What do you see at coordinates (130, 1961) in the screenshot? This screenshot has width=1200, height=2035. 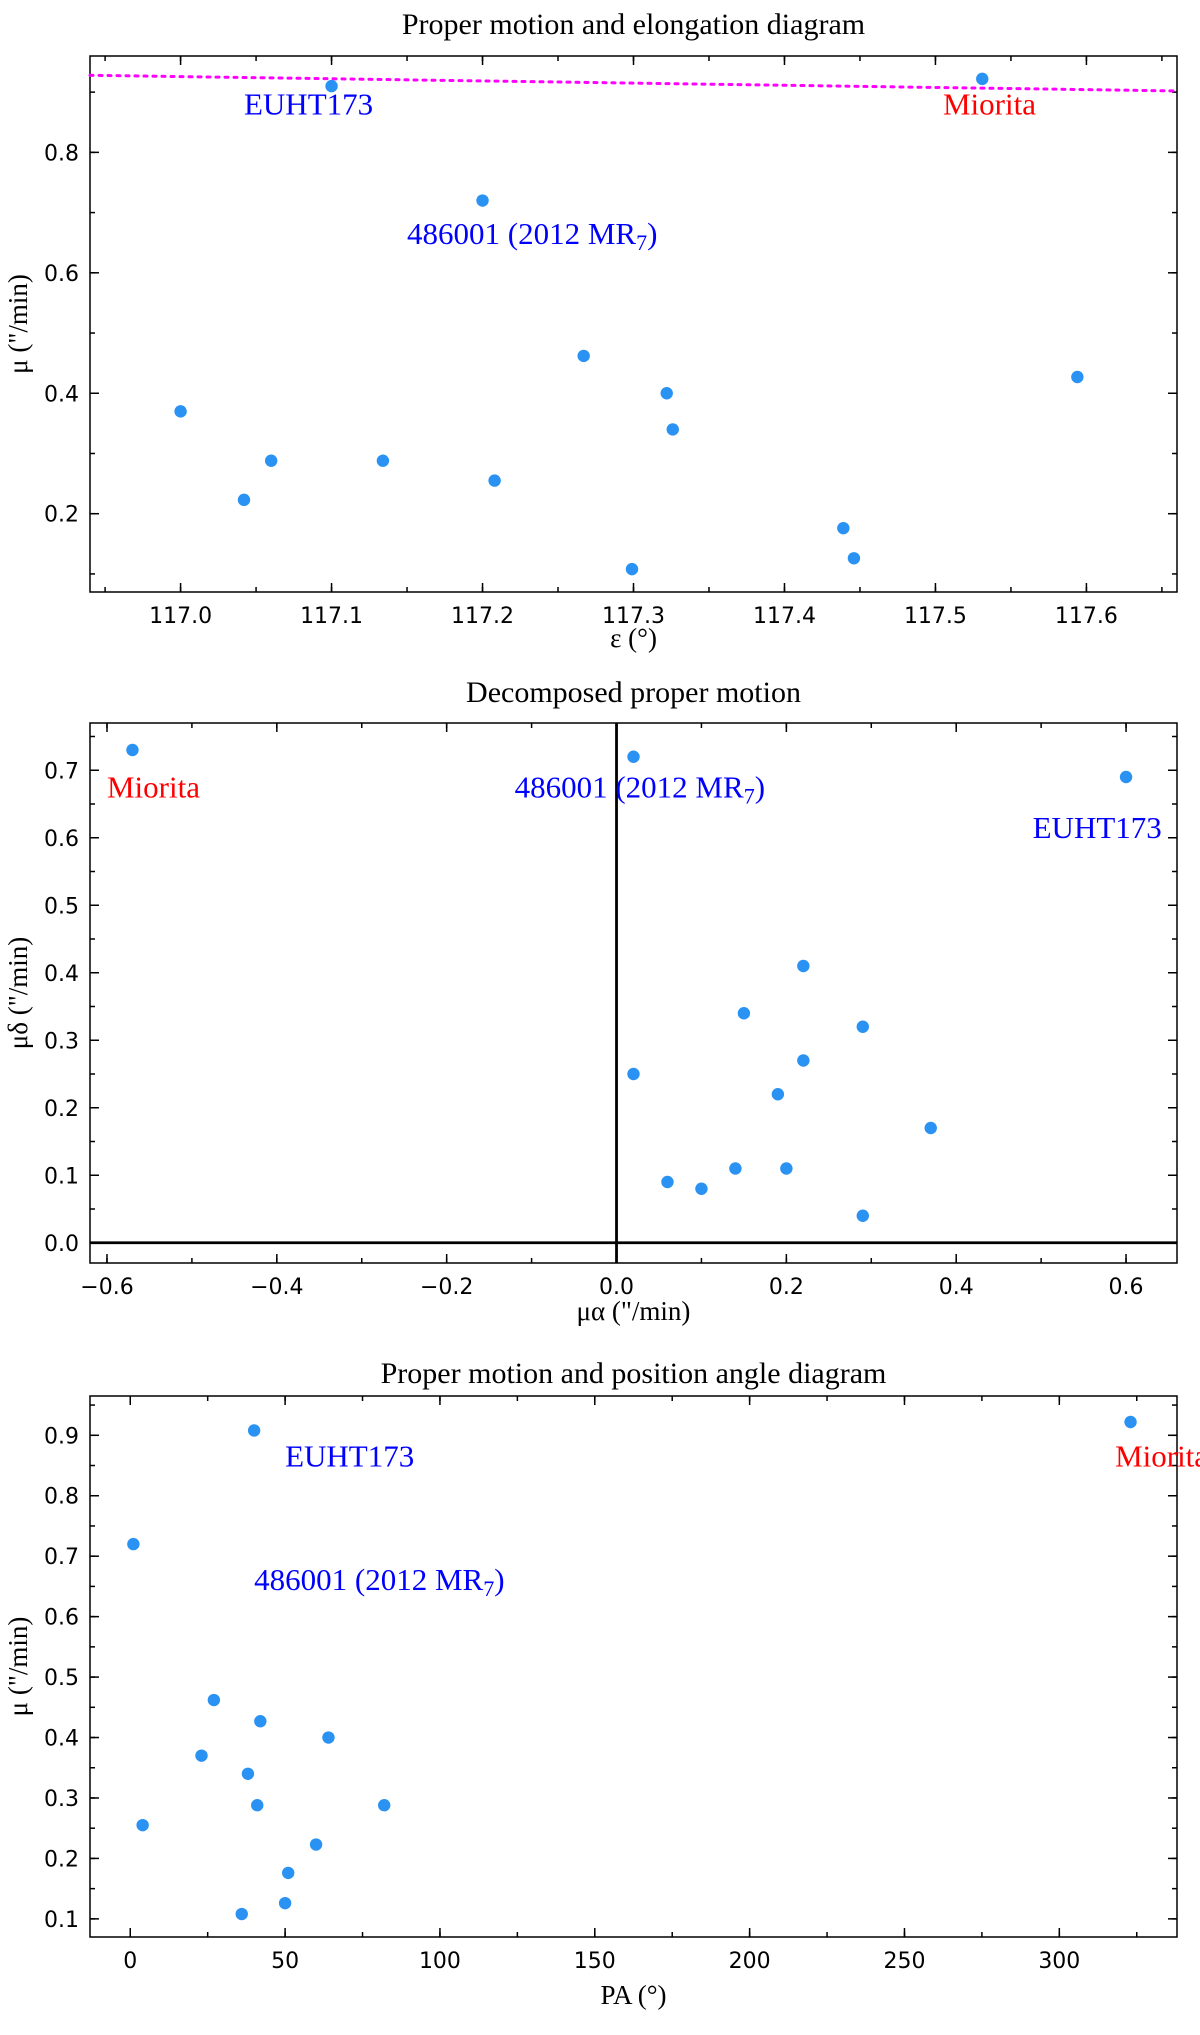 I see `x-tick-label: 0` at bounding box center [130, 1961].